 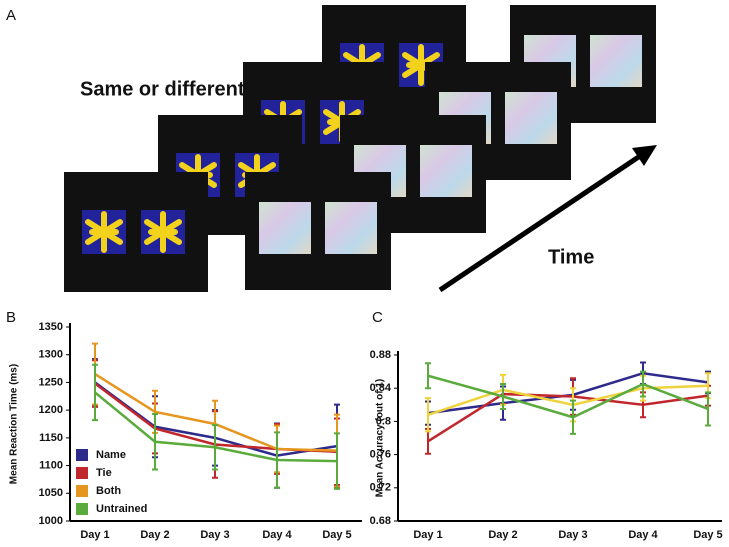 I want to click on y-tick-label: 0.68, so click(x=380, y=521).